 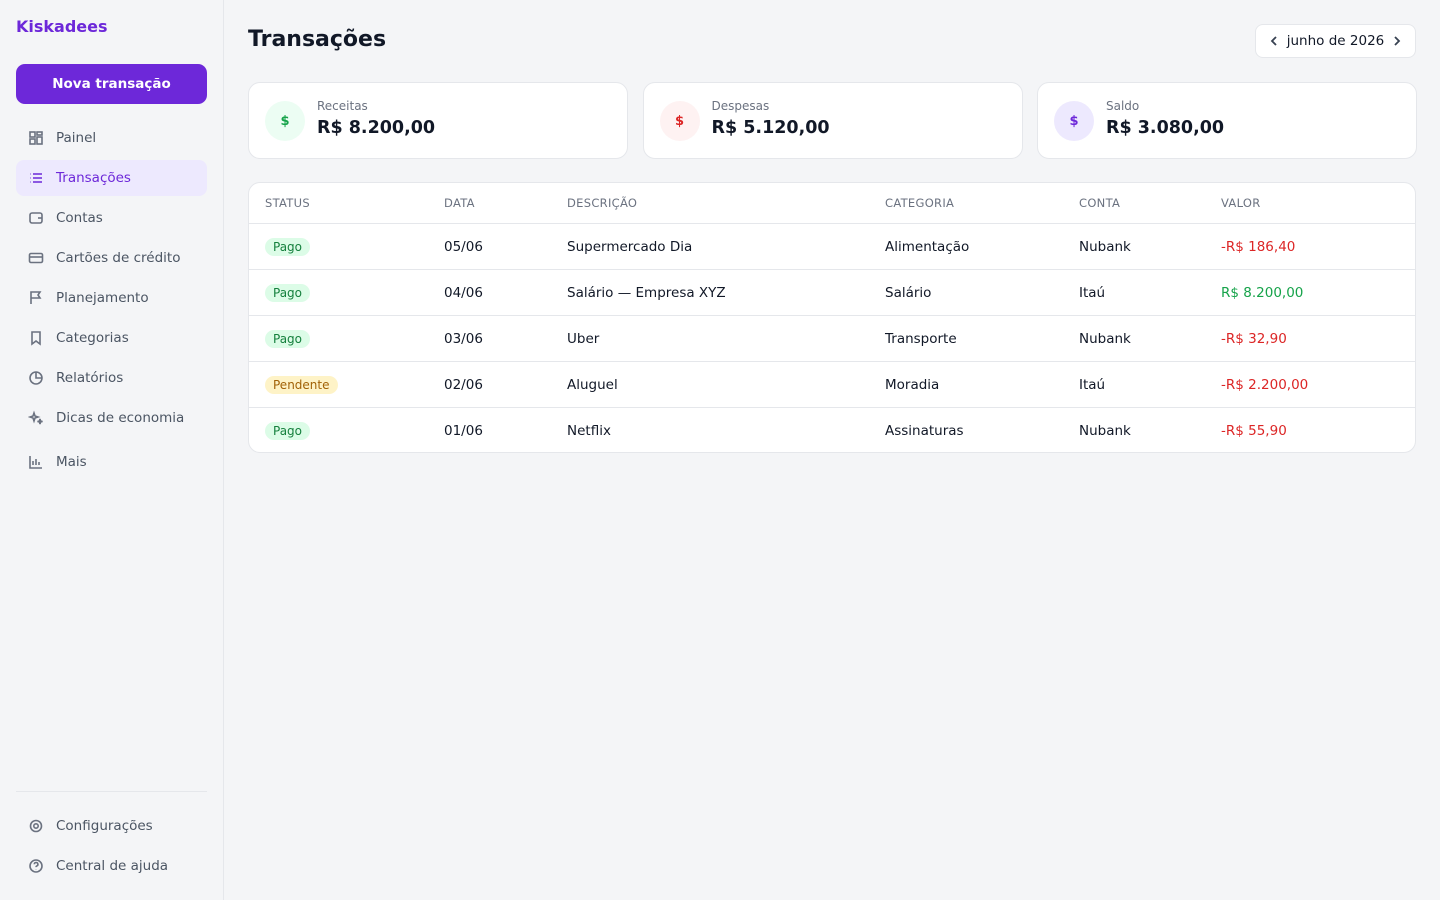 What do you see at coordinates (102, 298) in the screenshot?
I see `nav-label: Planejamento` at bounding box center [102, 298].